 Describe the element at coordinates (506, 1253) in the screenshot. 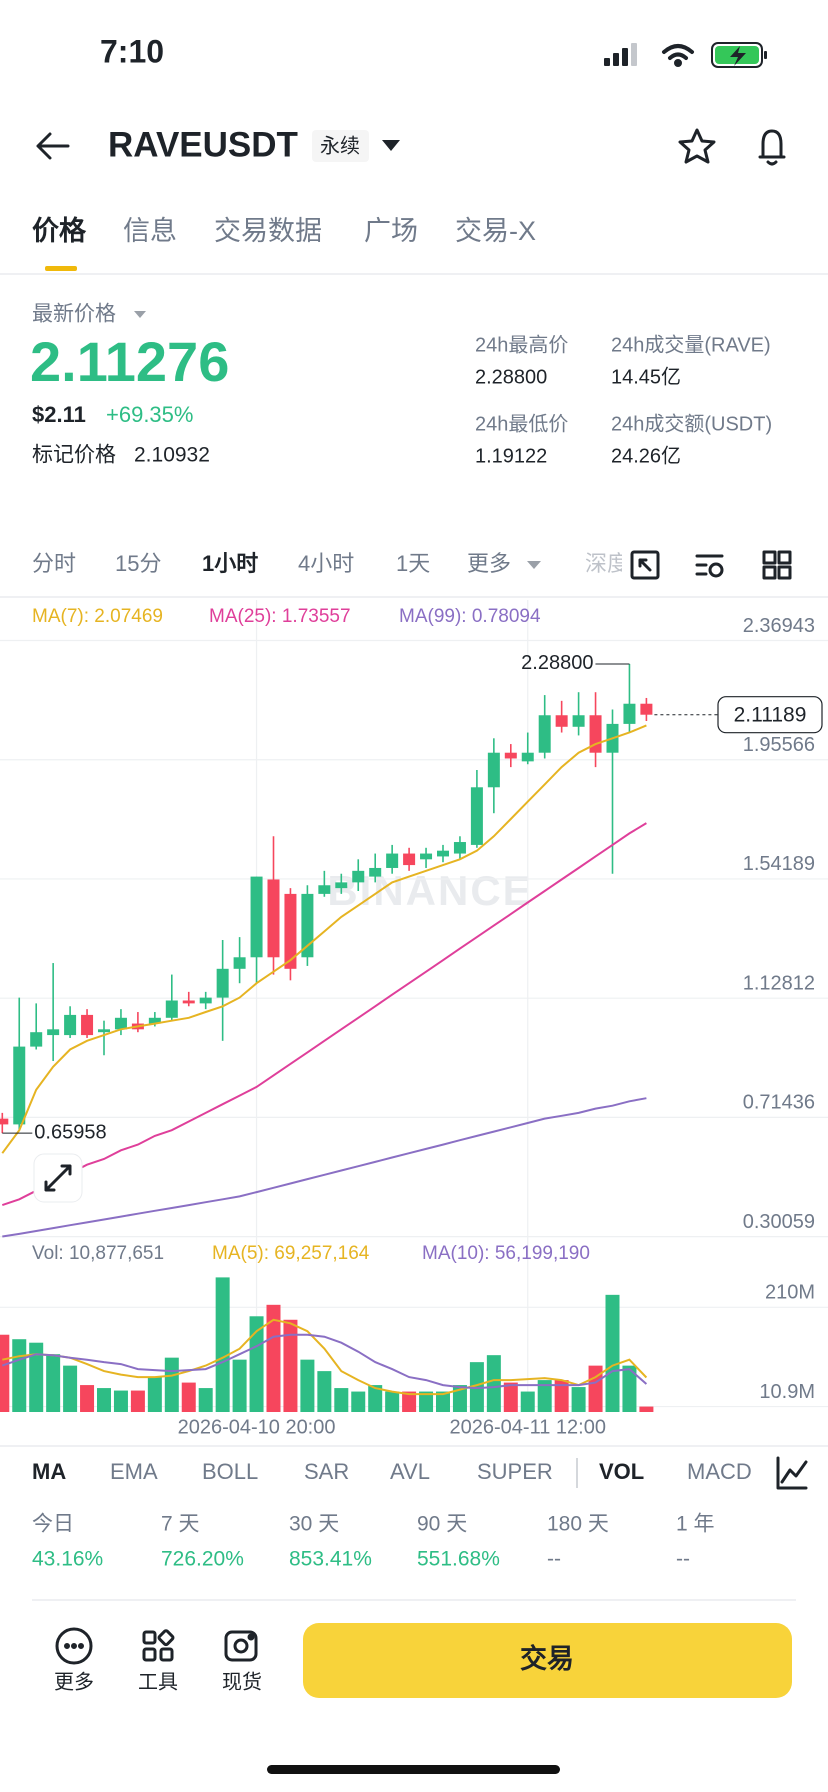

I see `legend-item: MA(10): 56,199,190` at that location.